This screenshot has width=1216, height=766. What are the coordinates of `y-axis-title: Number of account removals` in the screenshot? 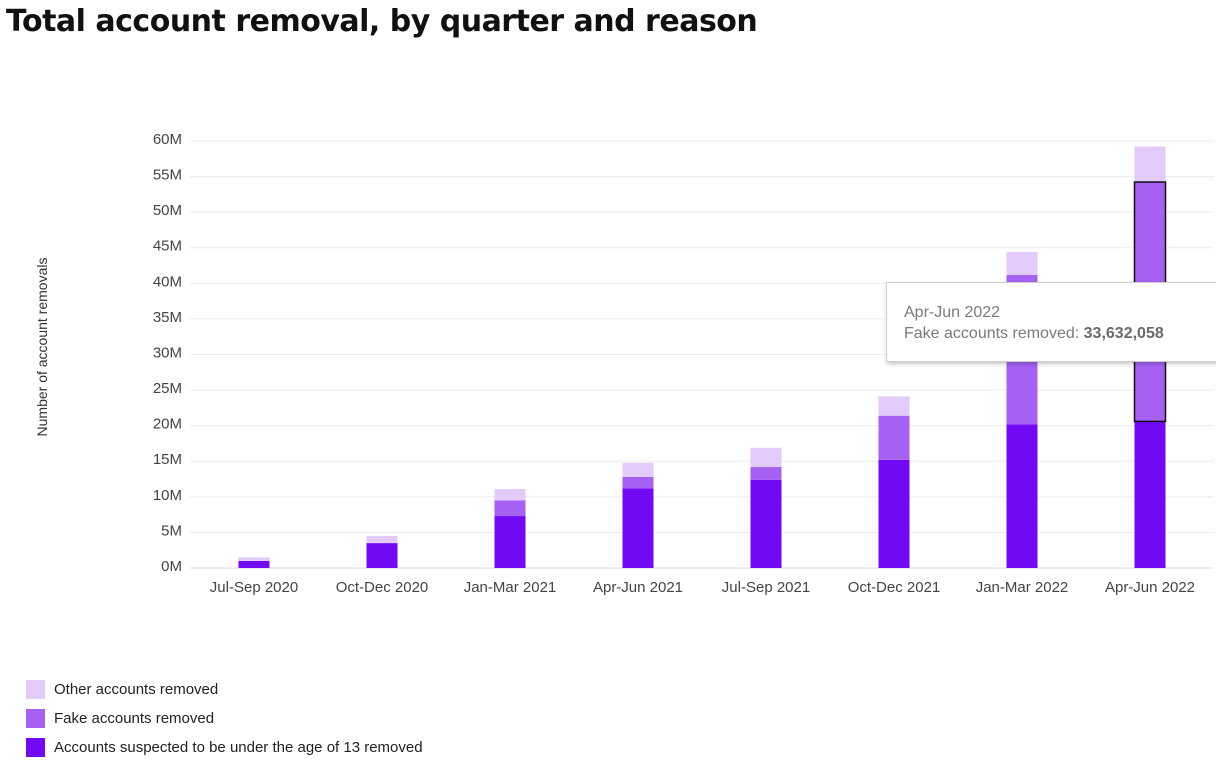 It's located at (42, 347).